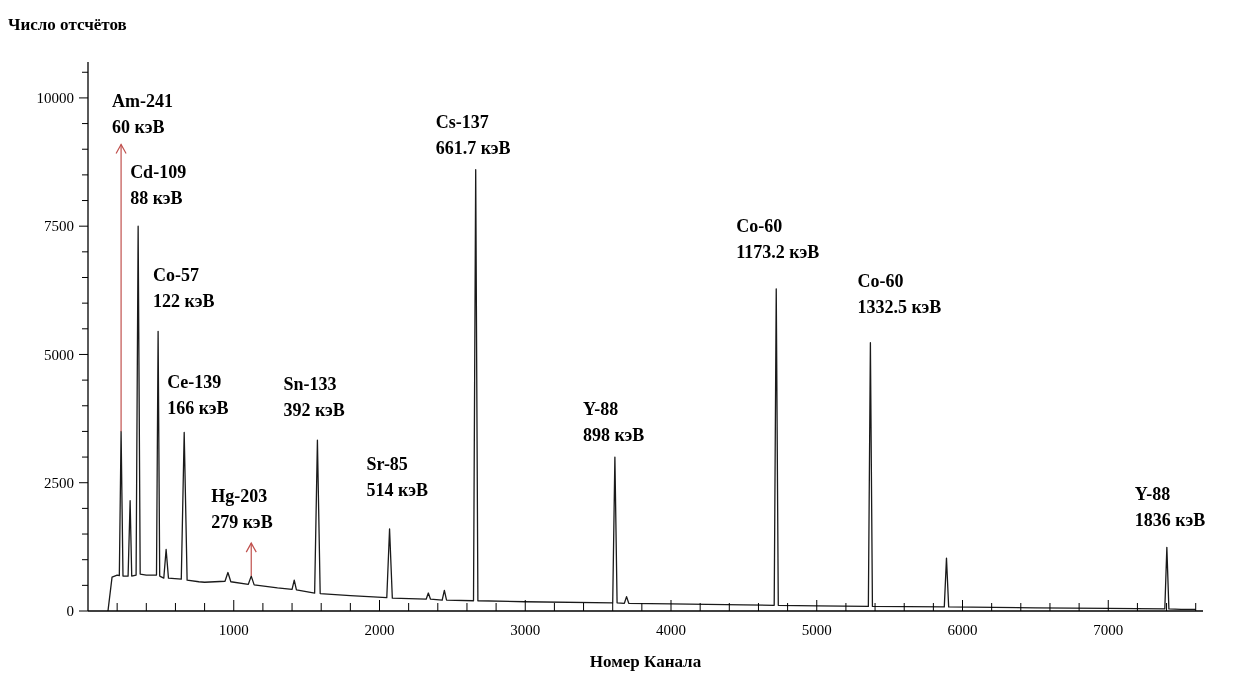  I want to click on y-tick-label: 7500, so click(59, 226).